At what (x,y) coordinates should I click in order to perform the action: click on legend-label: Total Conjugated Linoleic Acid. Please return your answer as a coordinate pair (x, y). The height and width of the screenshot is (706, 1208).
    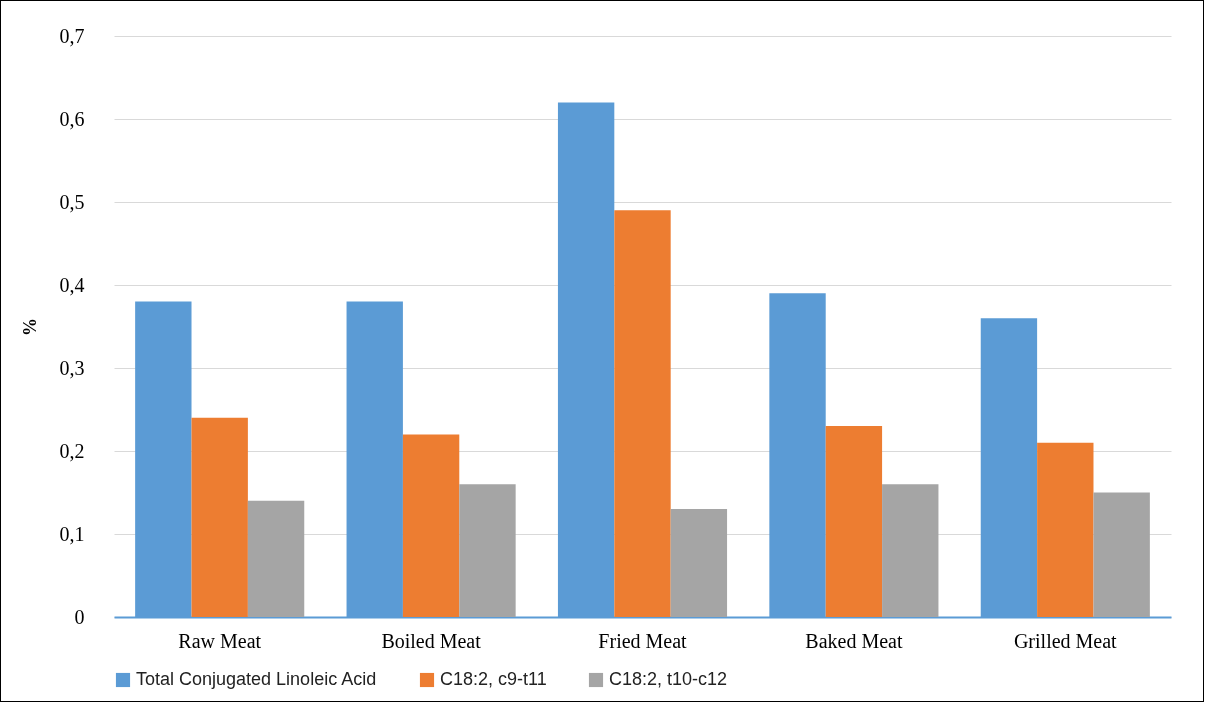
    Looking at the image, I should click on (256, 679).